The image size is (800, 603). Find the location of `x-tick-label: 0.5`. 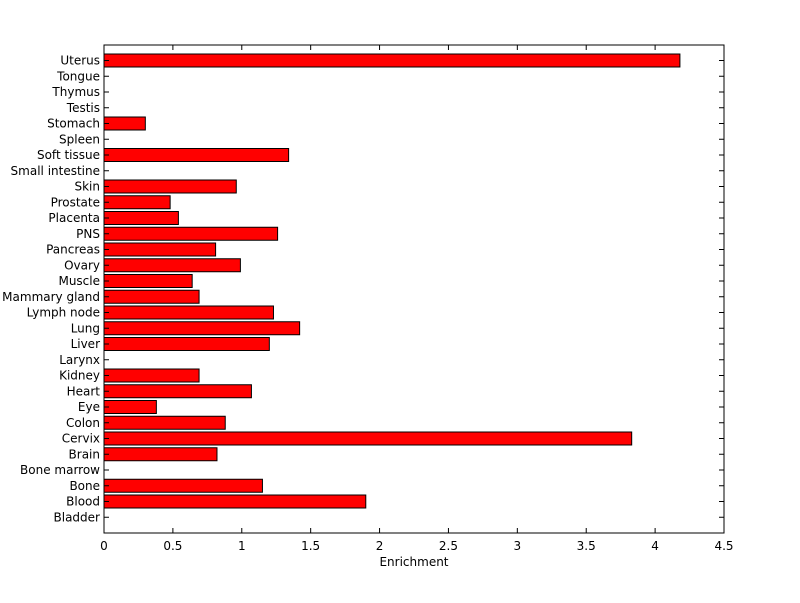

x-tick-label: 0.5 is located at coordinates (172, 546).